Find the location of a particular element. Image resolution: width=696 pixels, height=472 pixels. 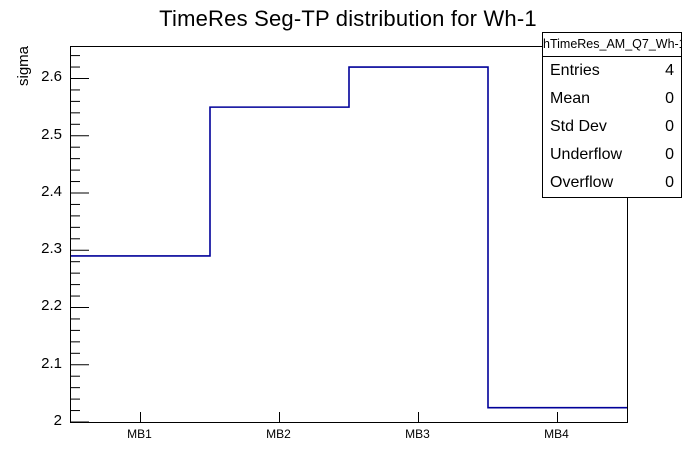

stats-row-stddev: Std Dev 0 is located at coordinates (612, 127).